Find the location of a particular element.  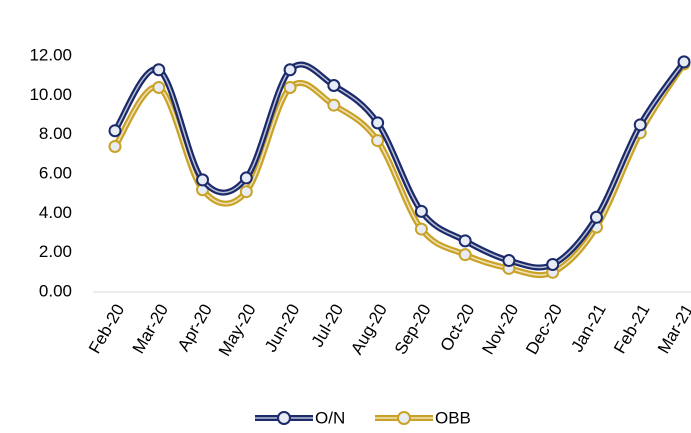

y-tick-label: 10.00 is located at coordinates (50, 94).